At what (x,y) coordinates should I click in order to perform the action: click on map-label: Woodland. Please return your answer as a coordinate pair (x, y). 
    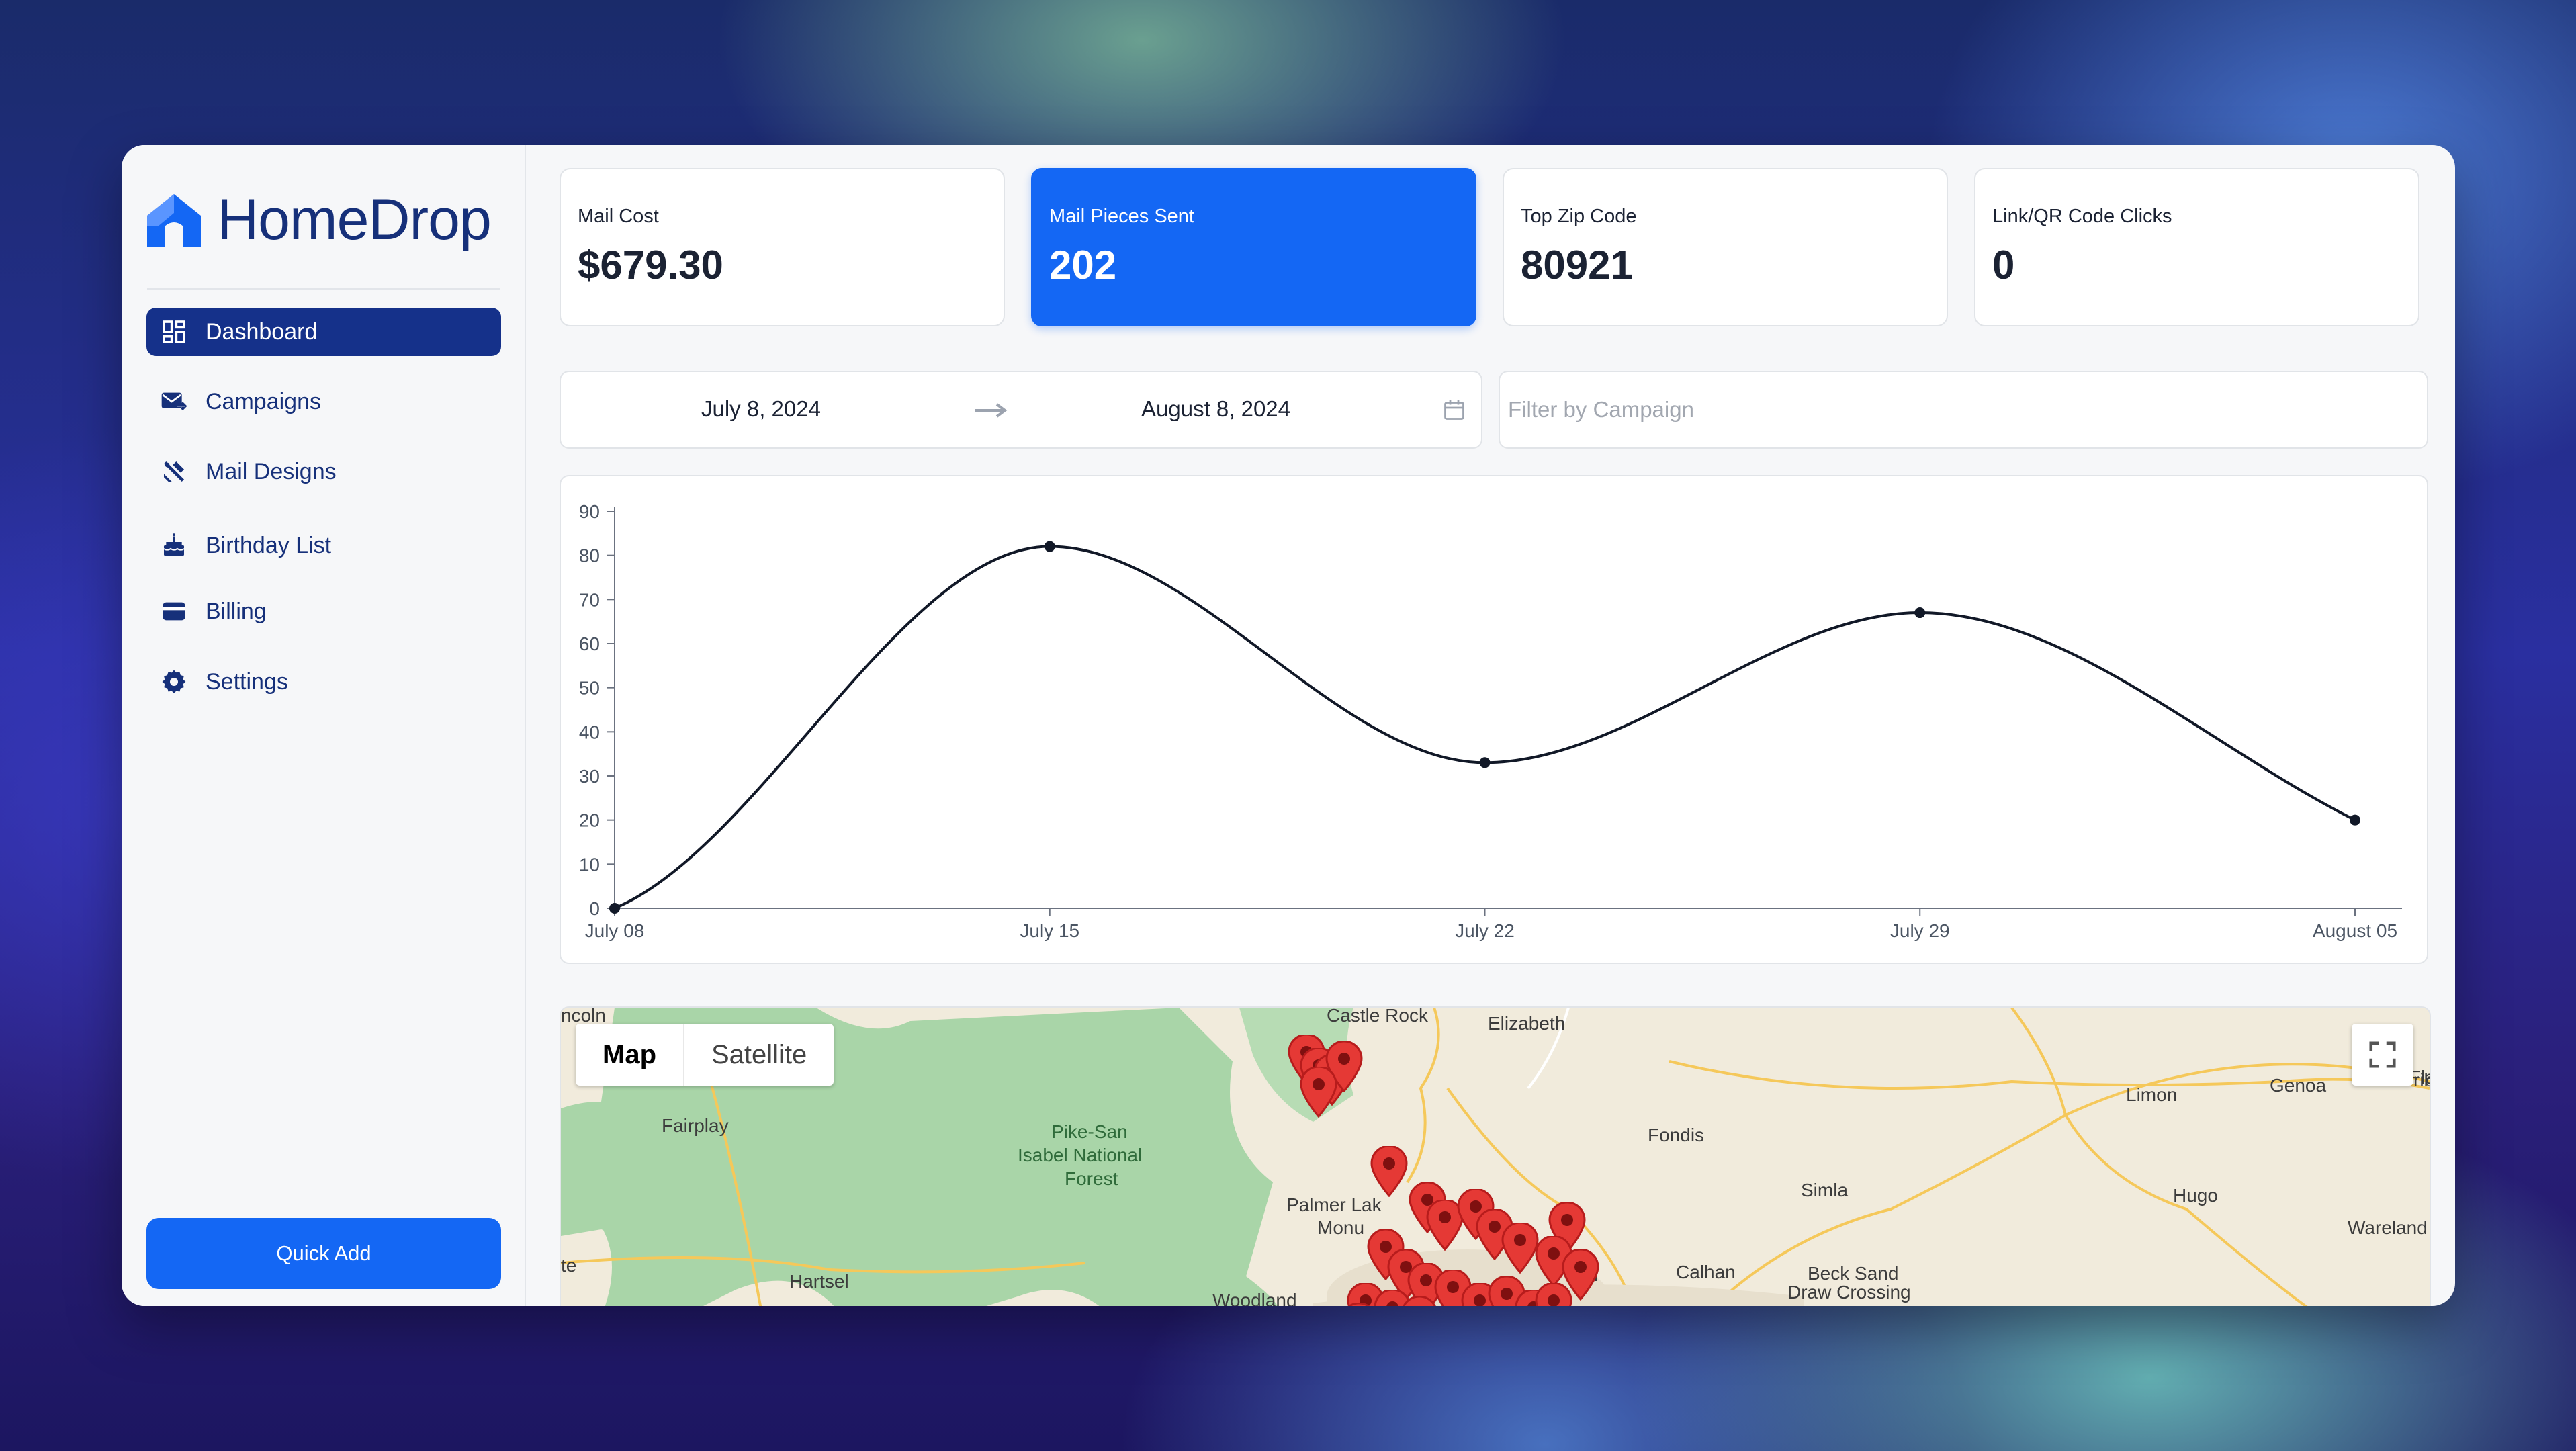
    Looking at the image, I should click on (1254, 1298).